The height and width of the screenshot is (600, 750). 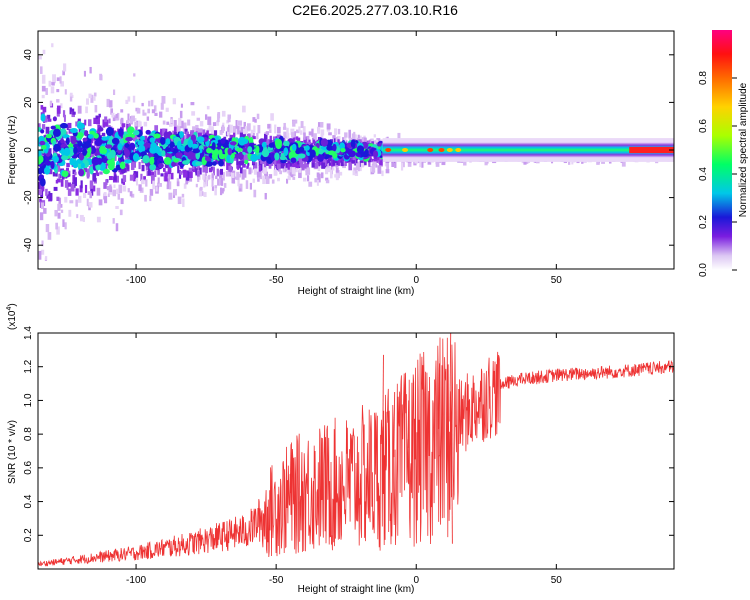 I want to click on colorbar-tick-label: 0.2, so click(x=703, y=222).